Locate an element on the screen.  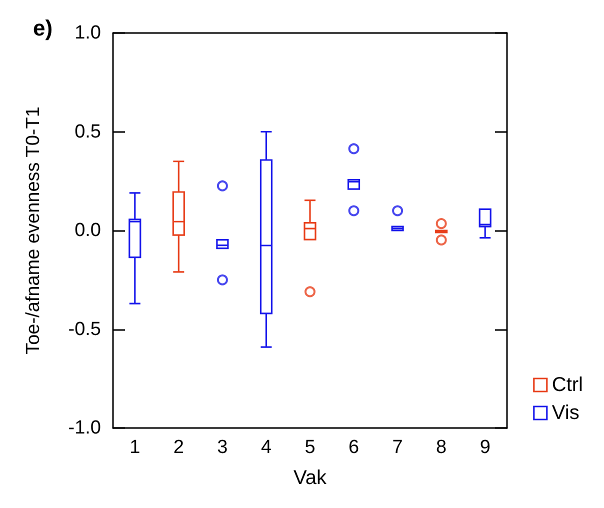
y-tick-label: -1.0 is located at coordinates (84, 428).